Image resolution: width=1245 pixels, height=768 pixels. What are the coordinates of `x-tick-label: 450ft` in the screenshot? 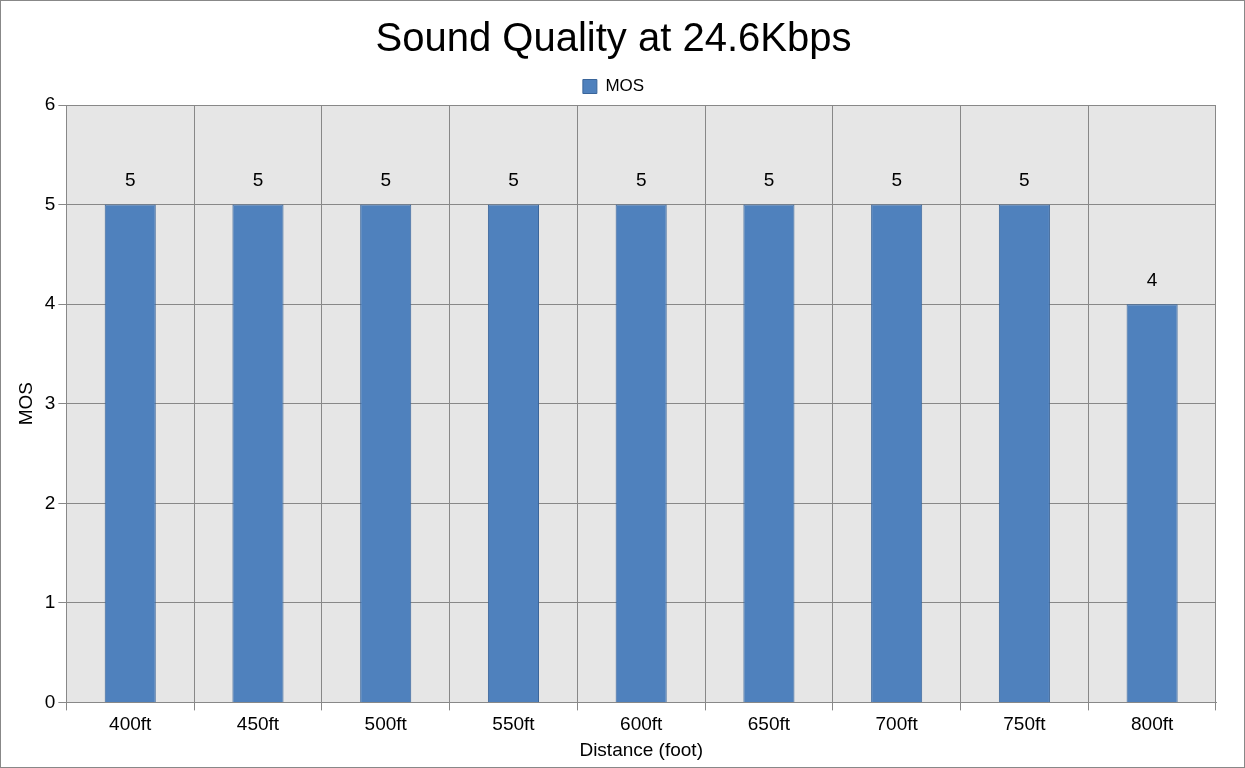 It's located at (258, 724).